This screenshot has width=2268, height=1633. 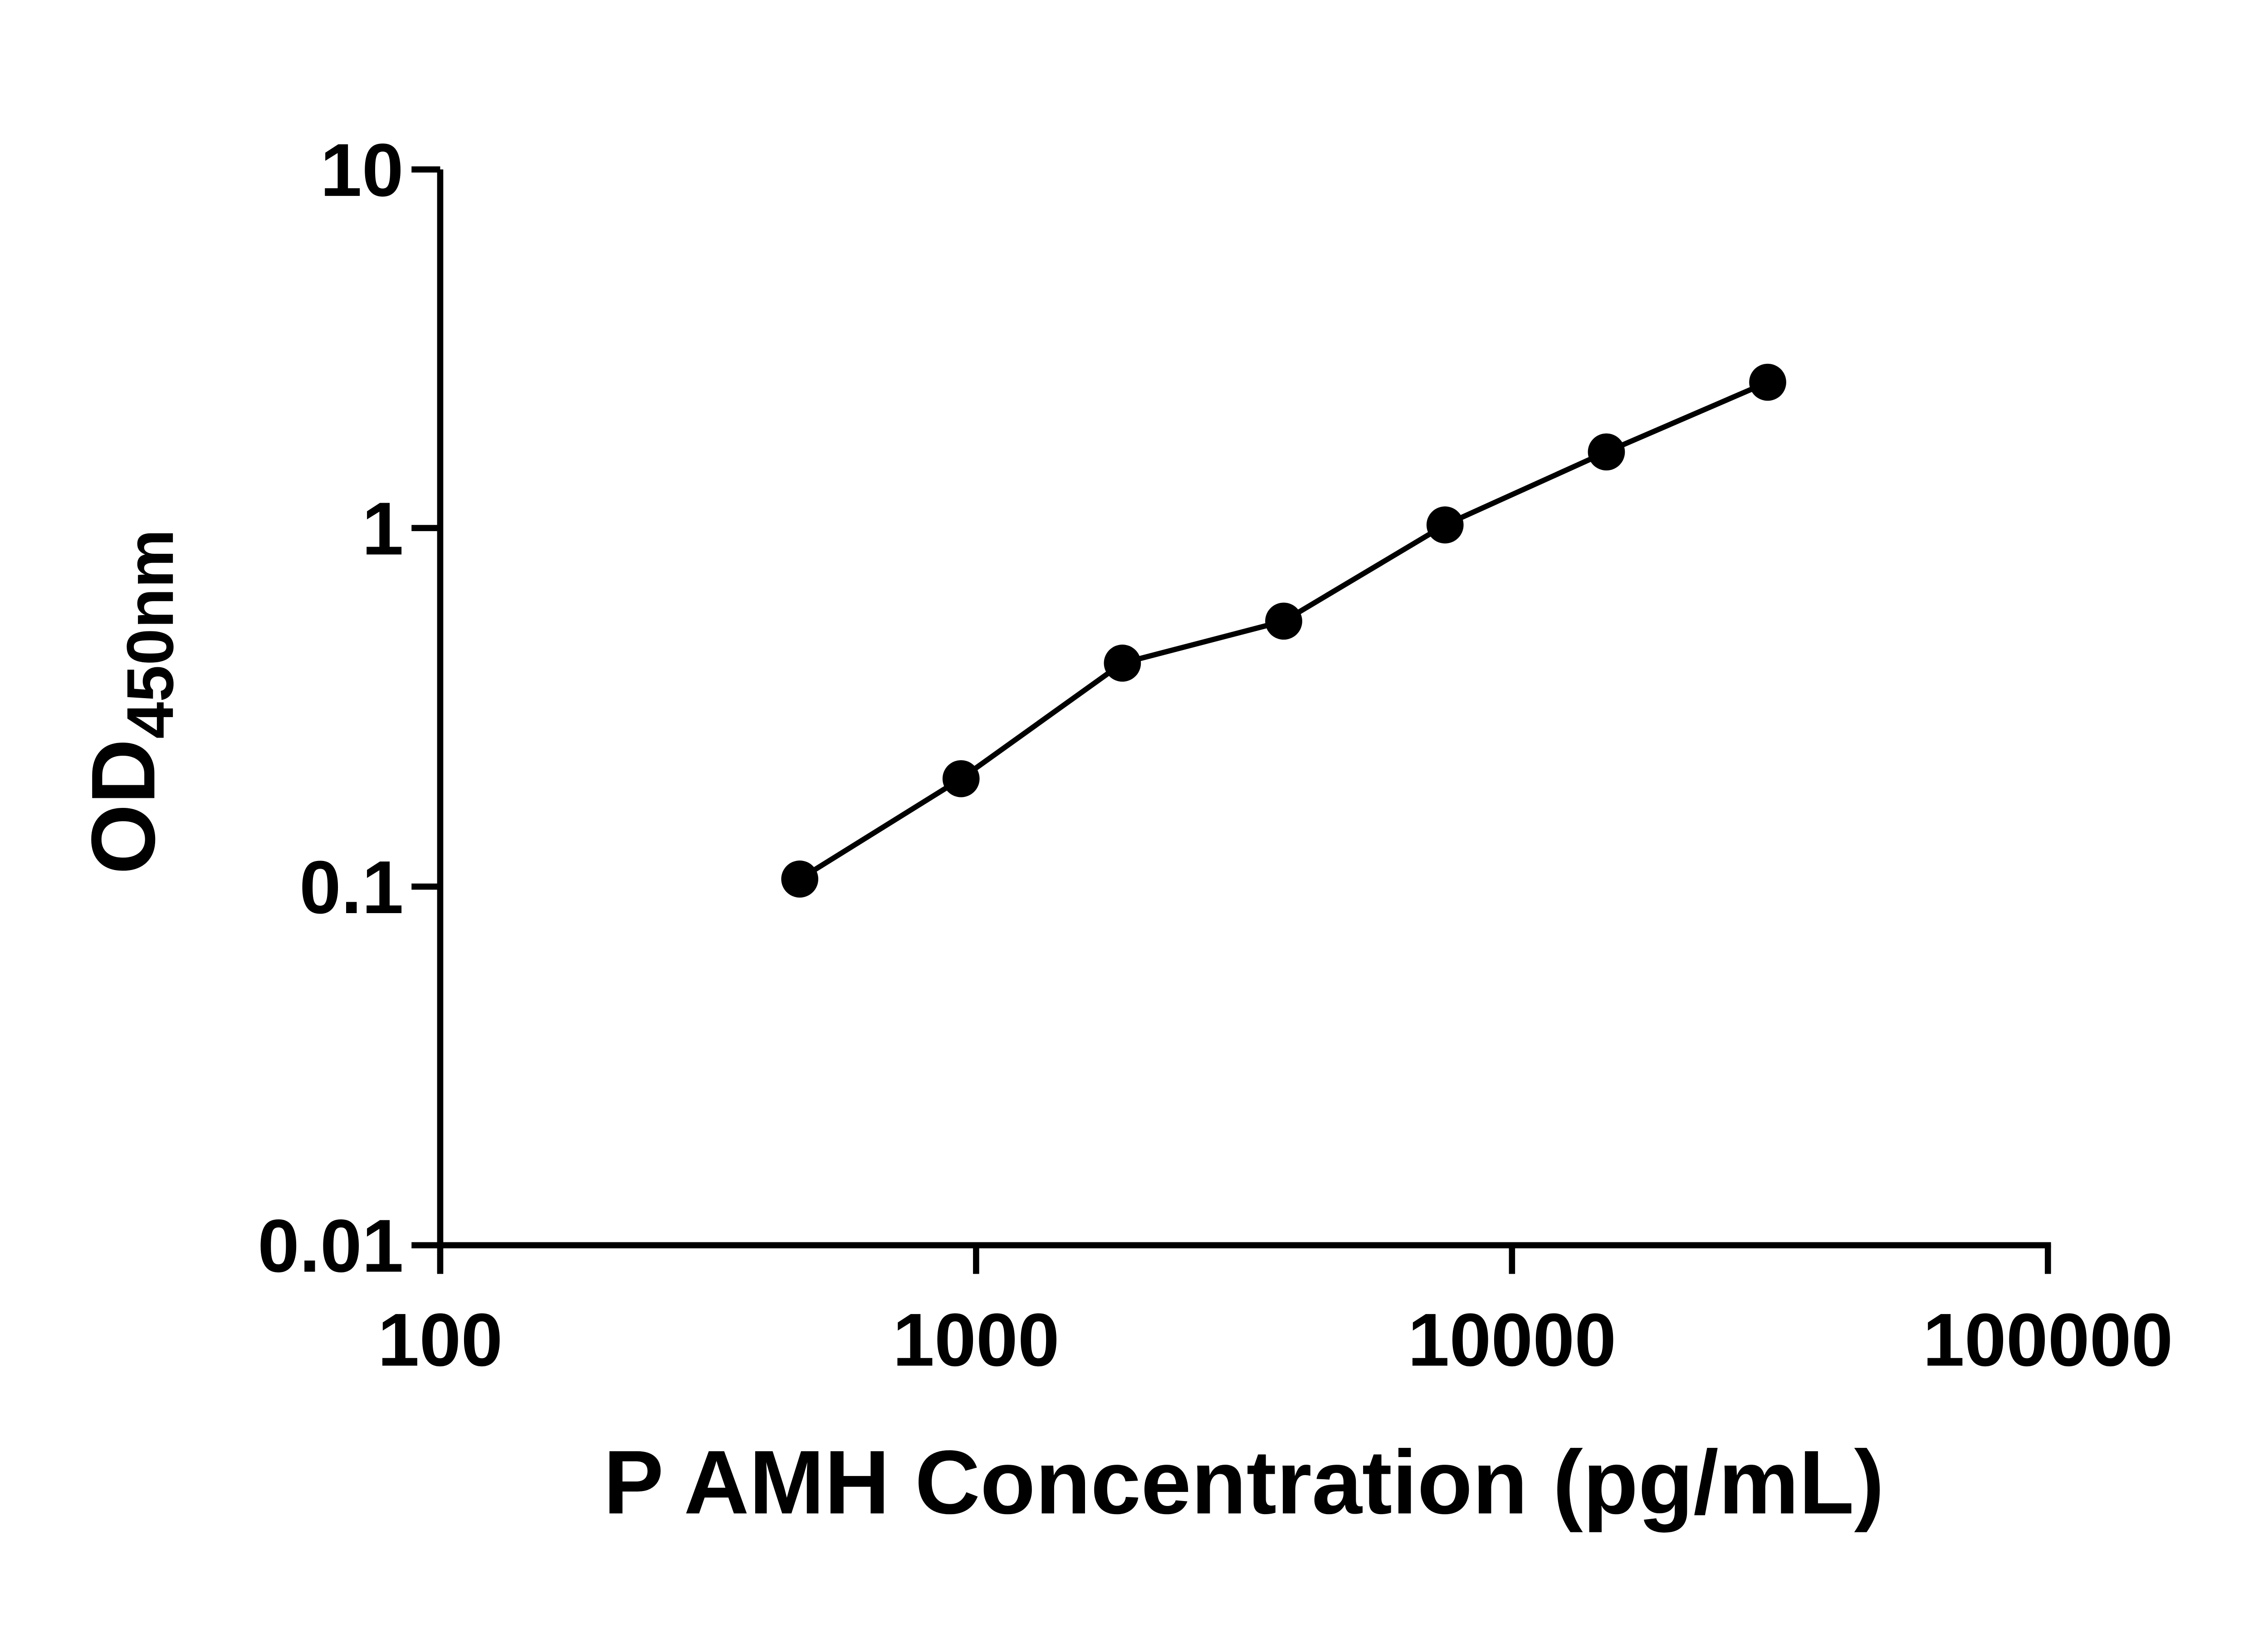 I want to click on x-tick-label: 1000, so click(x=976, y=1340).